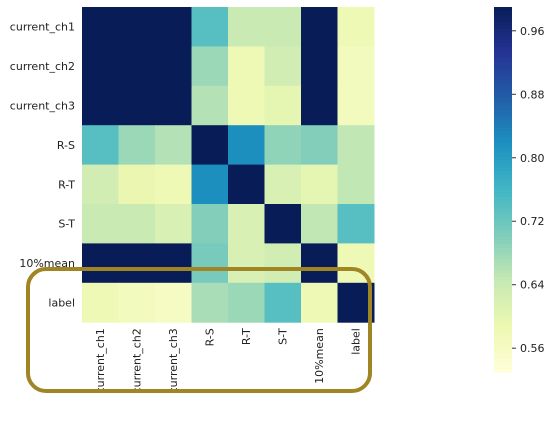 Image resolution: width=550 pixels, height=446 pixels. I want to click on row-label: label, so click(61, 303).